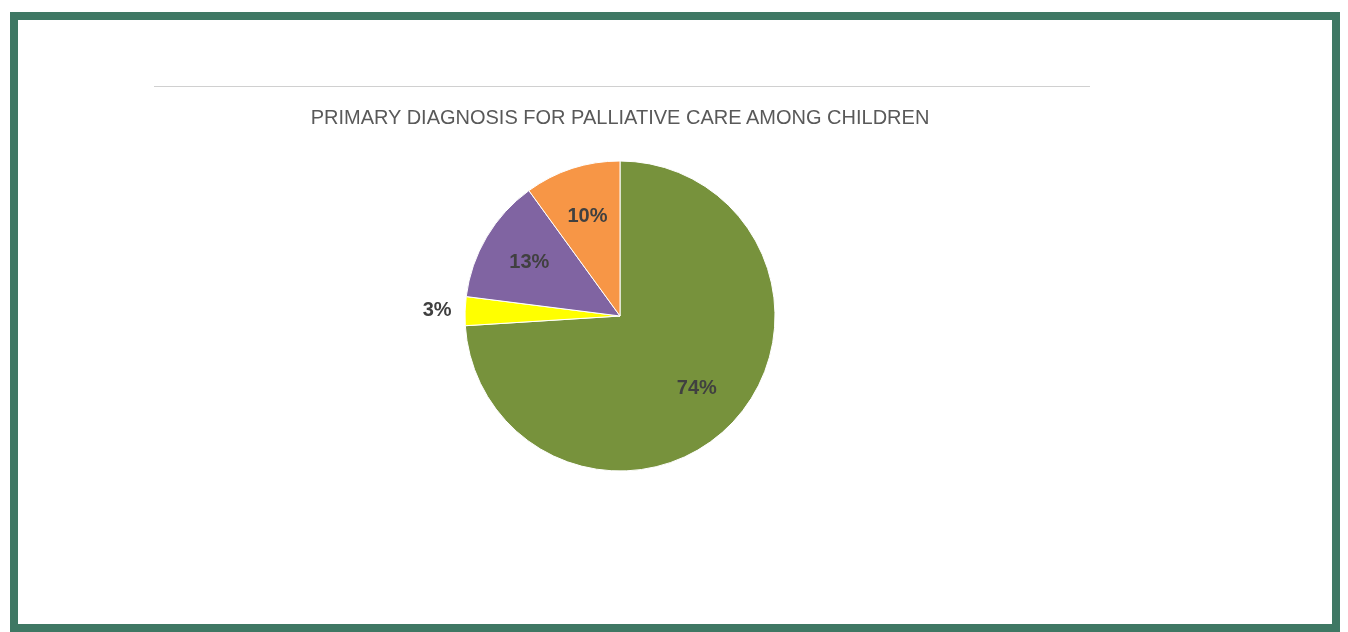 This screenshot has width=1348, height=632. Describe the element at coordinates (697, 387) in the screenshot. I see `data-label: 74%` at that location.